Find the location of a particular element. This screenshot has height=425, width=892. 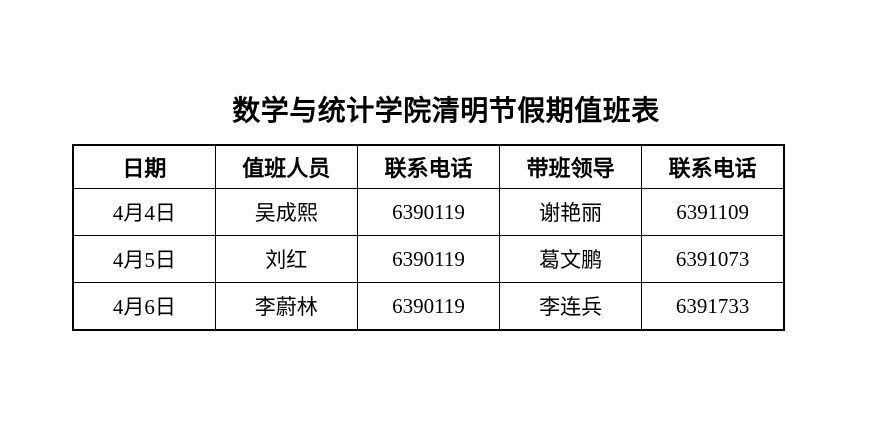

page-title: 数学与统计学院清明节假期值班表 is located at coordinates (446, 110).